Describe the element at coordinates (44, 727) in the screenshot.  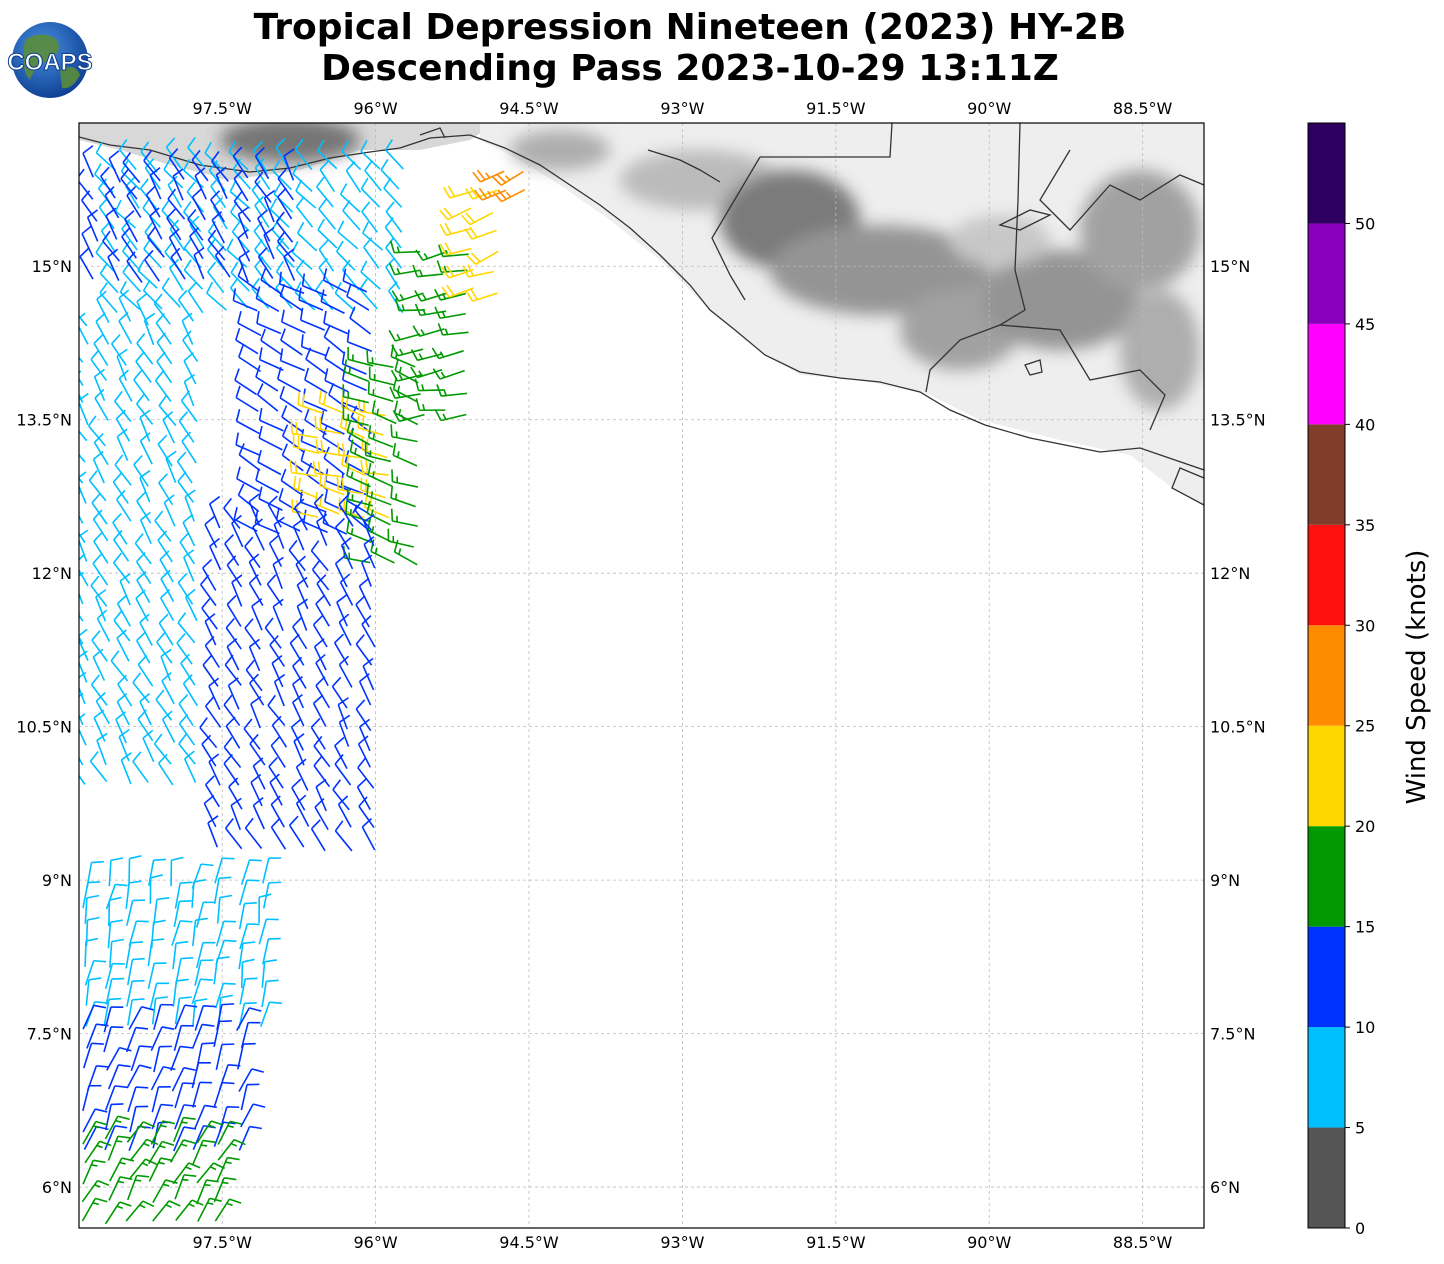
I see `lat-tick-label-left: 10.5°N` at that location.